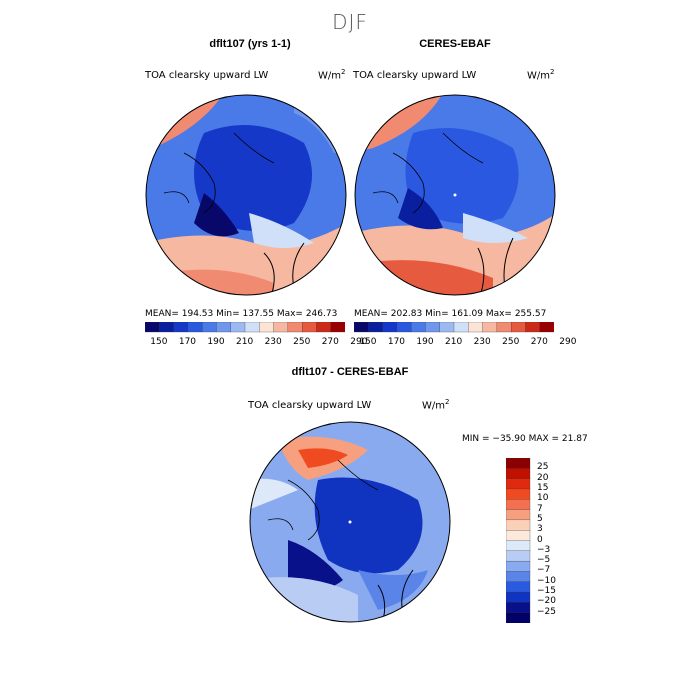 Image resolution: width=700 pixels, height=700 pixels. I want to click on vertical-colorbar-label: 10, so click(543, 498).